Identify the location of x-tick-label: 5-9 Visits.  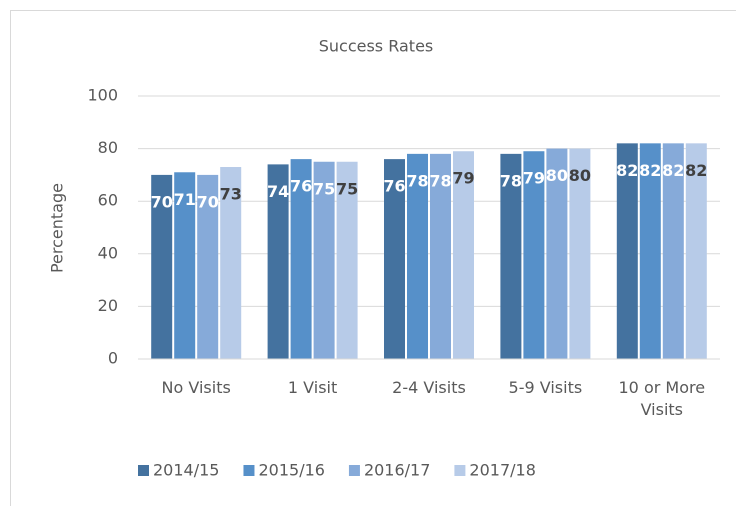
(545, 387).